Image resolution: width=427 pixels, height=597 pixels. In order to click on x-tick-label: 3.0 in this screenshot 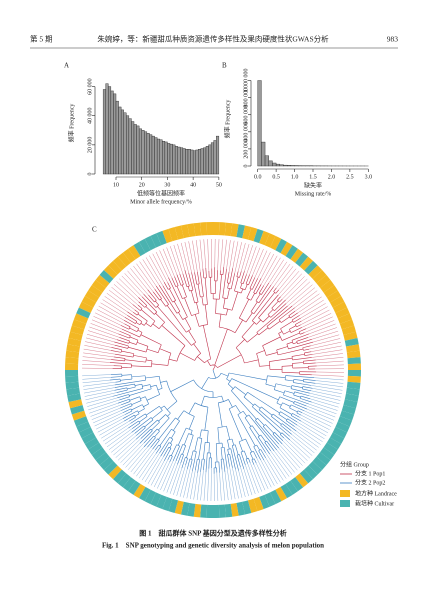, I will do `click(369, 177)`.